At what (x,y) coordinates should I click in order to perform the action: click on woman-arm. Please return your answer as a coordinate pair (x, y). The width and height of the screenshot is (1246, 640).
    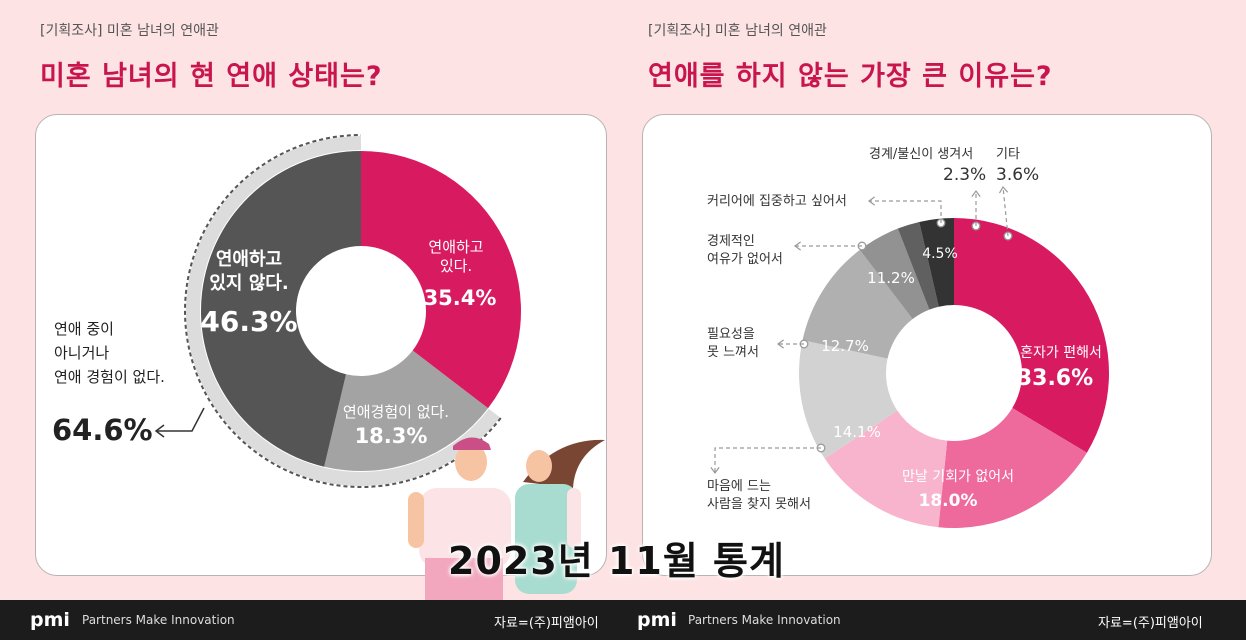
    Looking at the image, I should click on (574, 518).